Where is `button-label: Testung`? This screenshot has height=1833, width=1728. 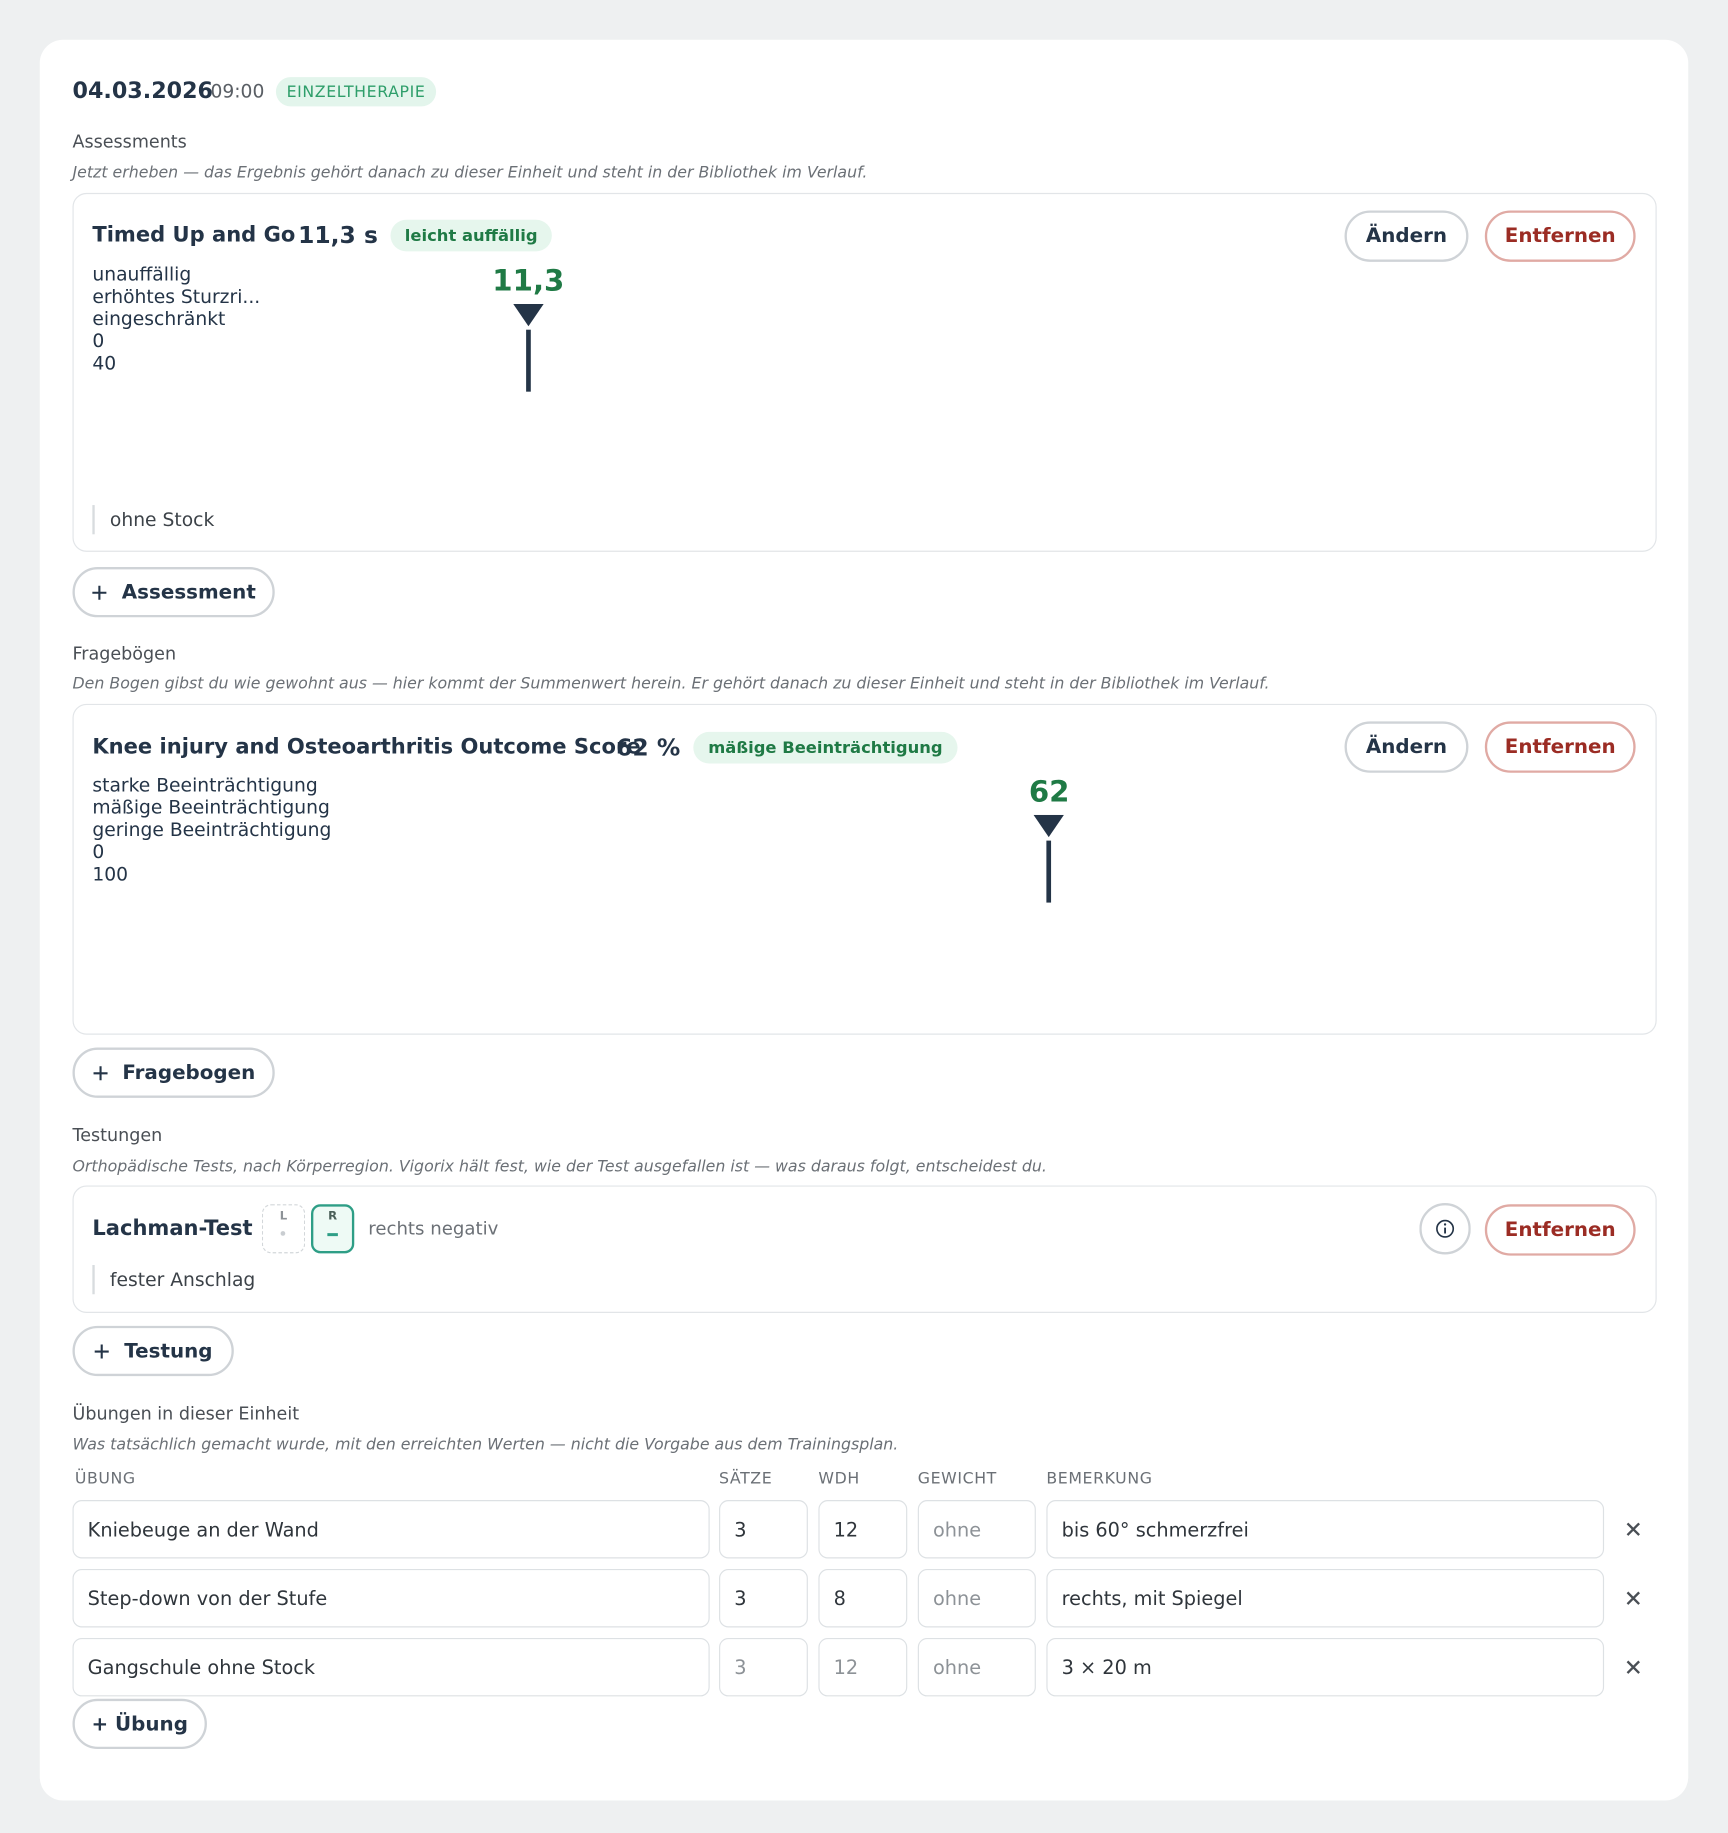 button-label: Testung is located at coordinates (168, 1351).